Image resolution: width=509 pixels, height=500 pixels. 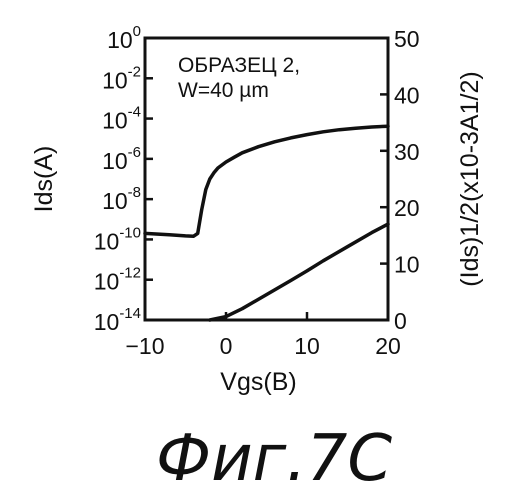 I want to click on x-axis-unit-close-paren: ), so click(x=292, y=382).